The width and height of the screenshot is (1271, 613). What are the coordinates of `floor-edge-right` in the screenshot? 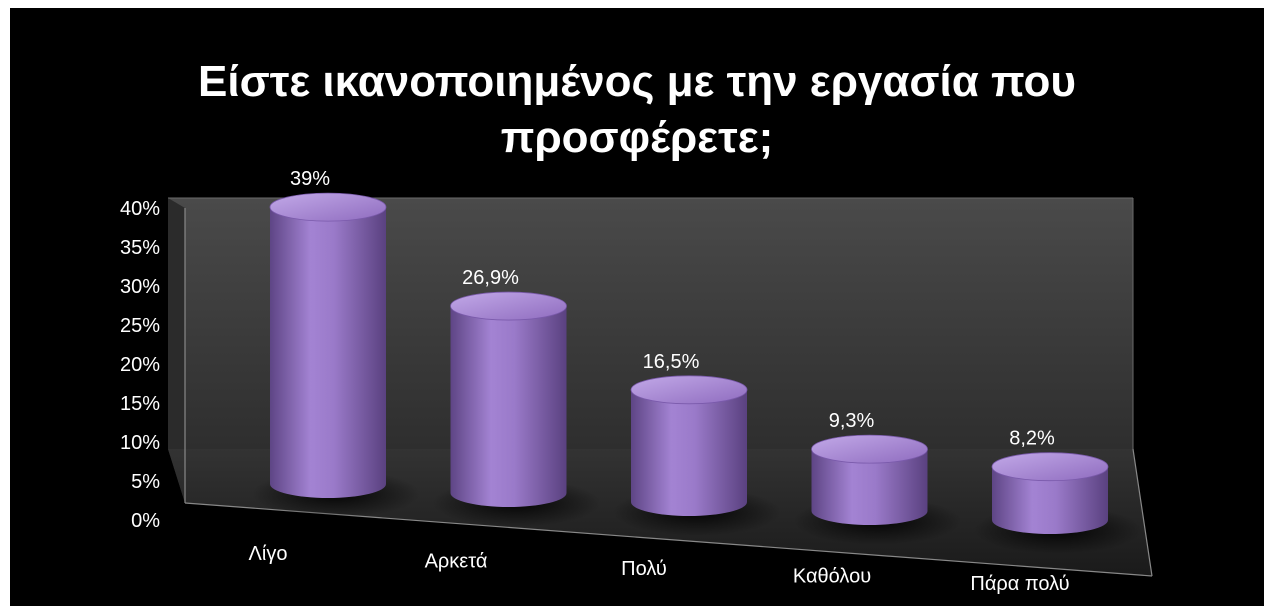 It's located at (1142, 512).